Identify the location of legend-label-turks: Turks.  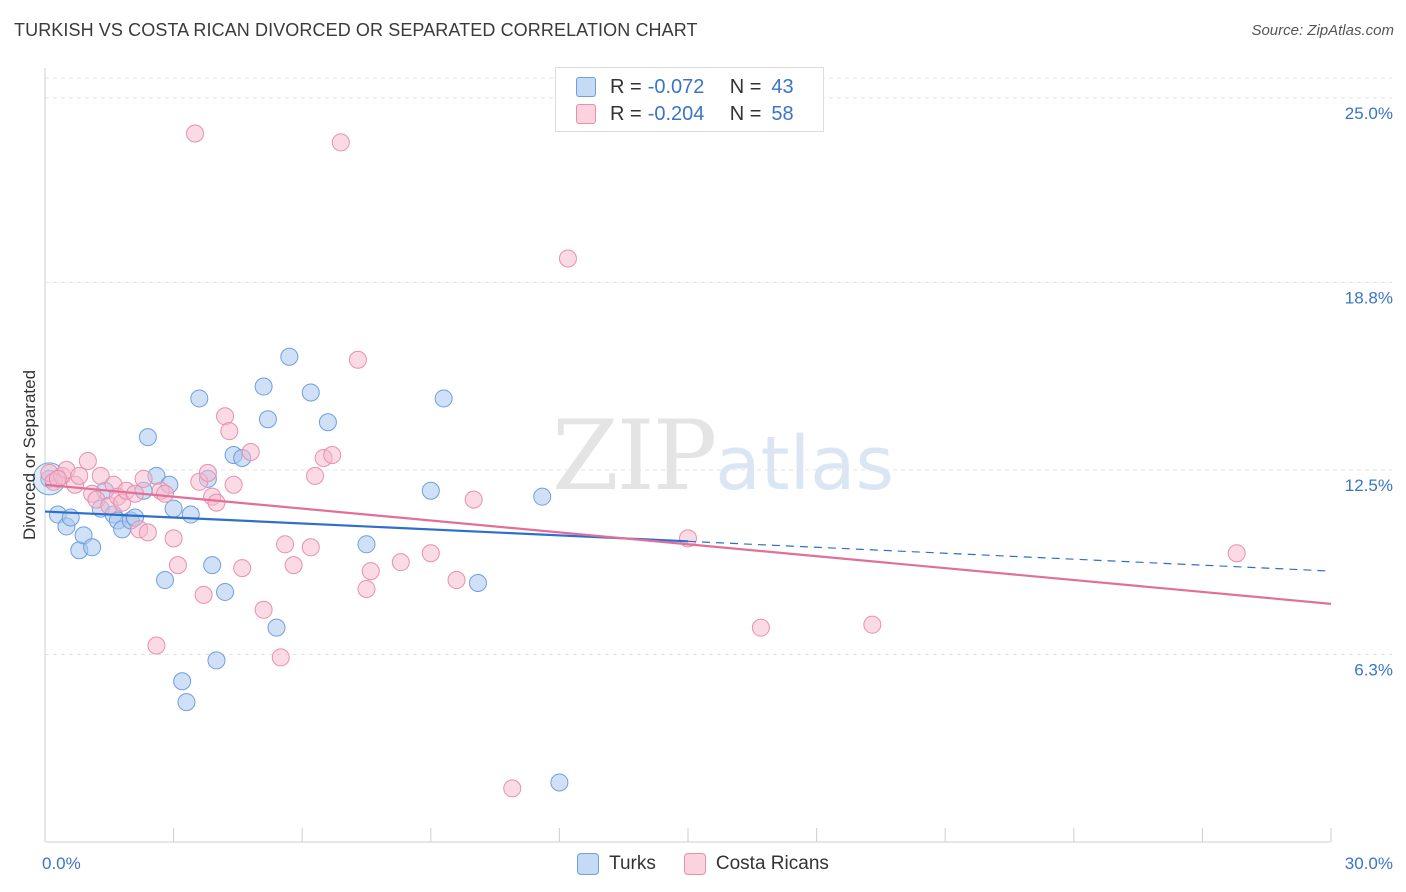
(632, 863).